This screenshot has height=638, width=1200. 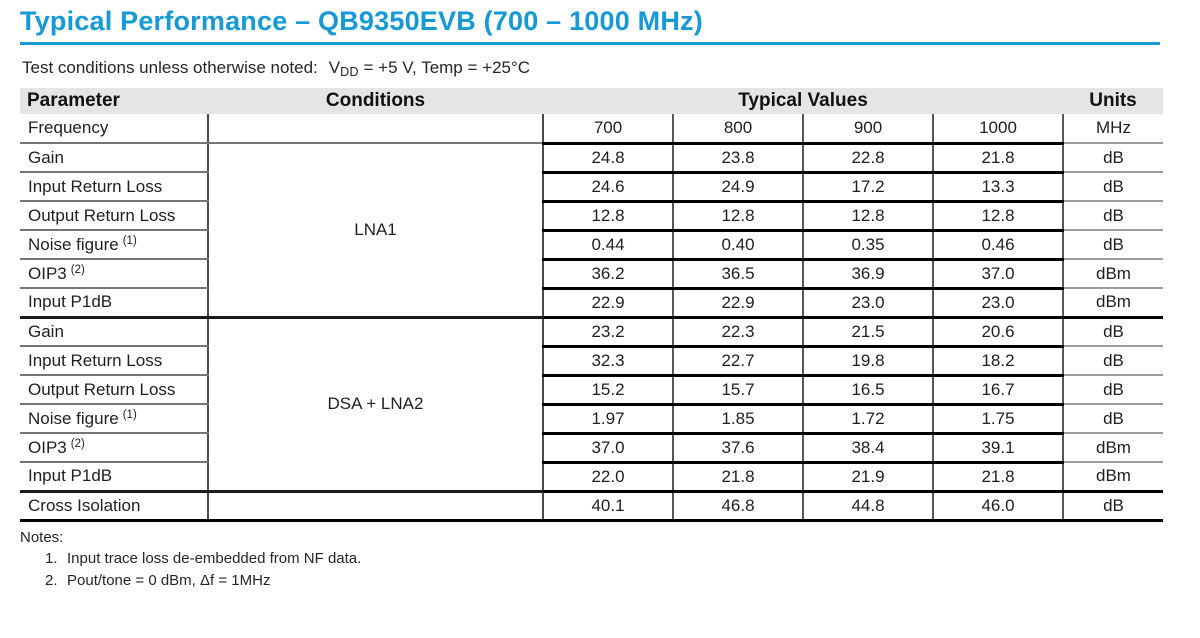 What do you see at coordinates (375, 101) in the screenshot?
I see `col-header-conditions: Conditions` at bounding box center [375, 101].